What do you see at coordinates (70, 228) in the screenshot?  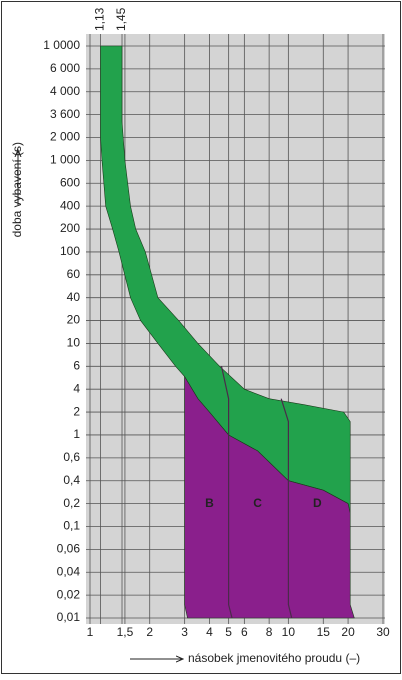 I see `y-tick-label: 200` at bounding box center [70, 228].